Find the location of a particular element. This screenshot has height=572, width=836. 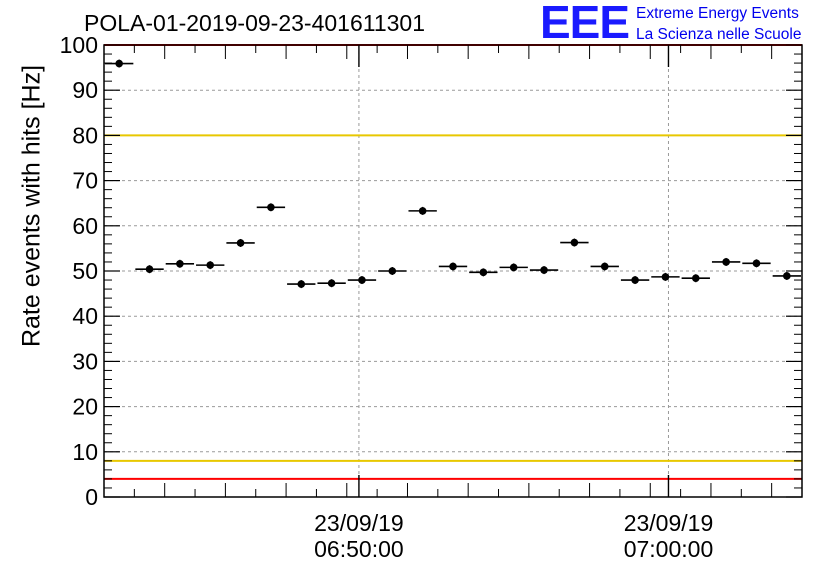

y-tick-labels: 0 10 20 30 40 50 60 70 80 90 100 is located at coordinates (79, 271).